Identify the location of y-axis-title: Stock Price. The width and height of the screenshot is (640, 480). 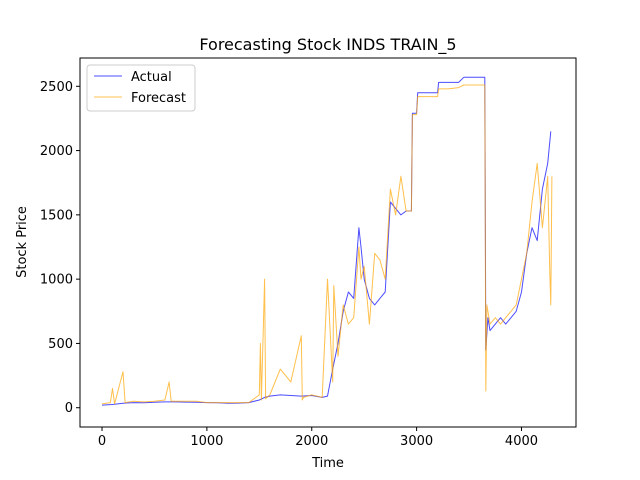
(22, 242).